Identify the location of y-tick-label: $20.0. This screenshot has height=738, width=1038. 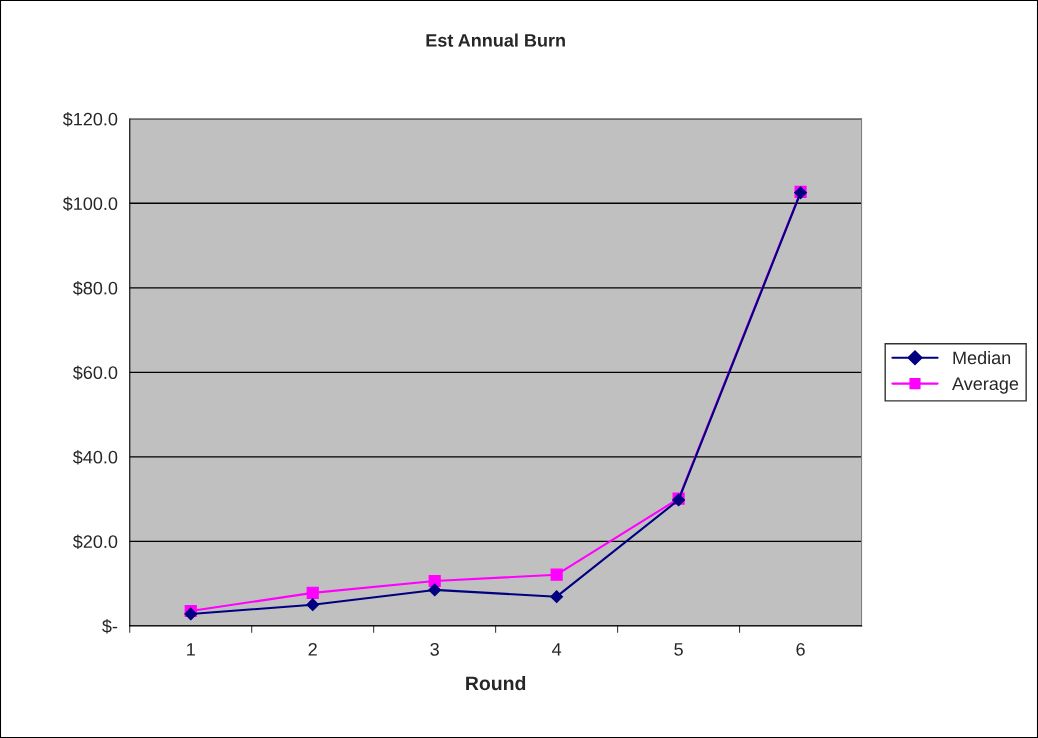
(95, 542).